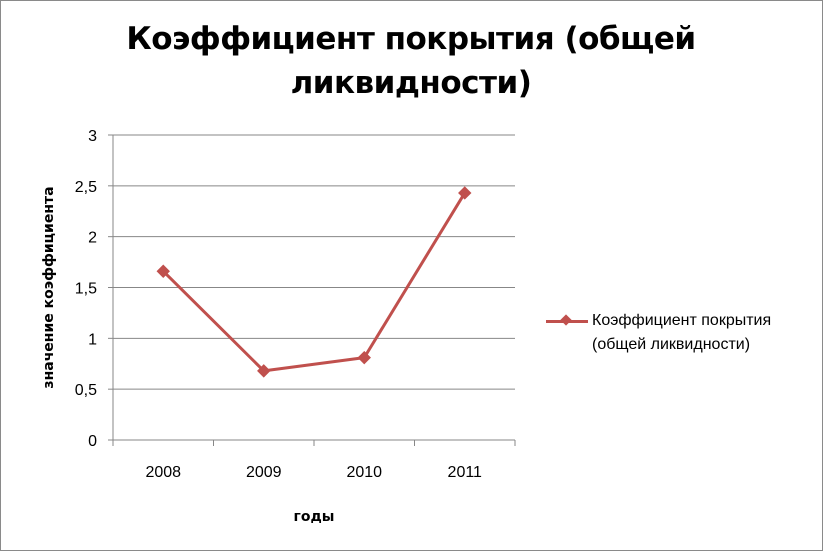 Image resolution: width=823 pixels, height=551 pixels. I want to click on series-group, so click(314, 282).